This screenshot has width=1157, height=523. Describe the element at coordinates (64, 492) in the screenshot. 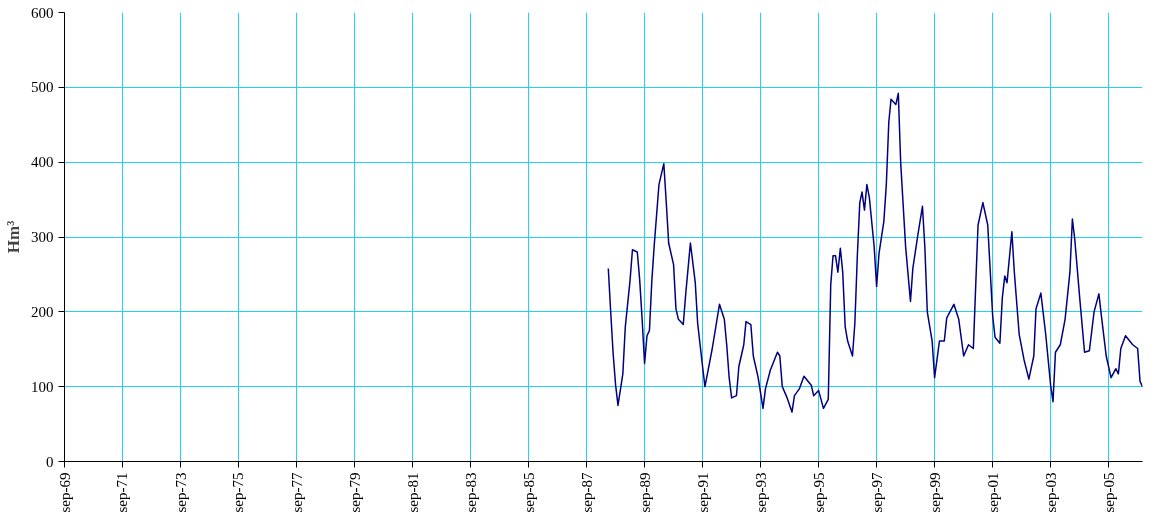

I see `x-tick-label: sep-69` at that location.